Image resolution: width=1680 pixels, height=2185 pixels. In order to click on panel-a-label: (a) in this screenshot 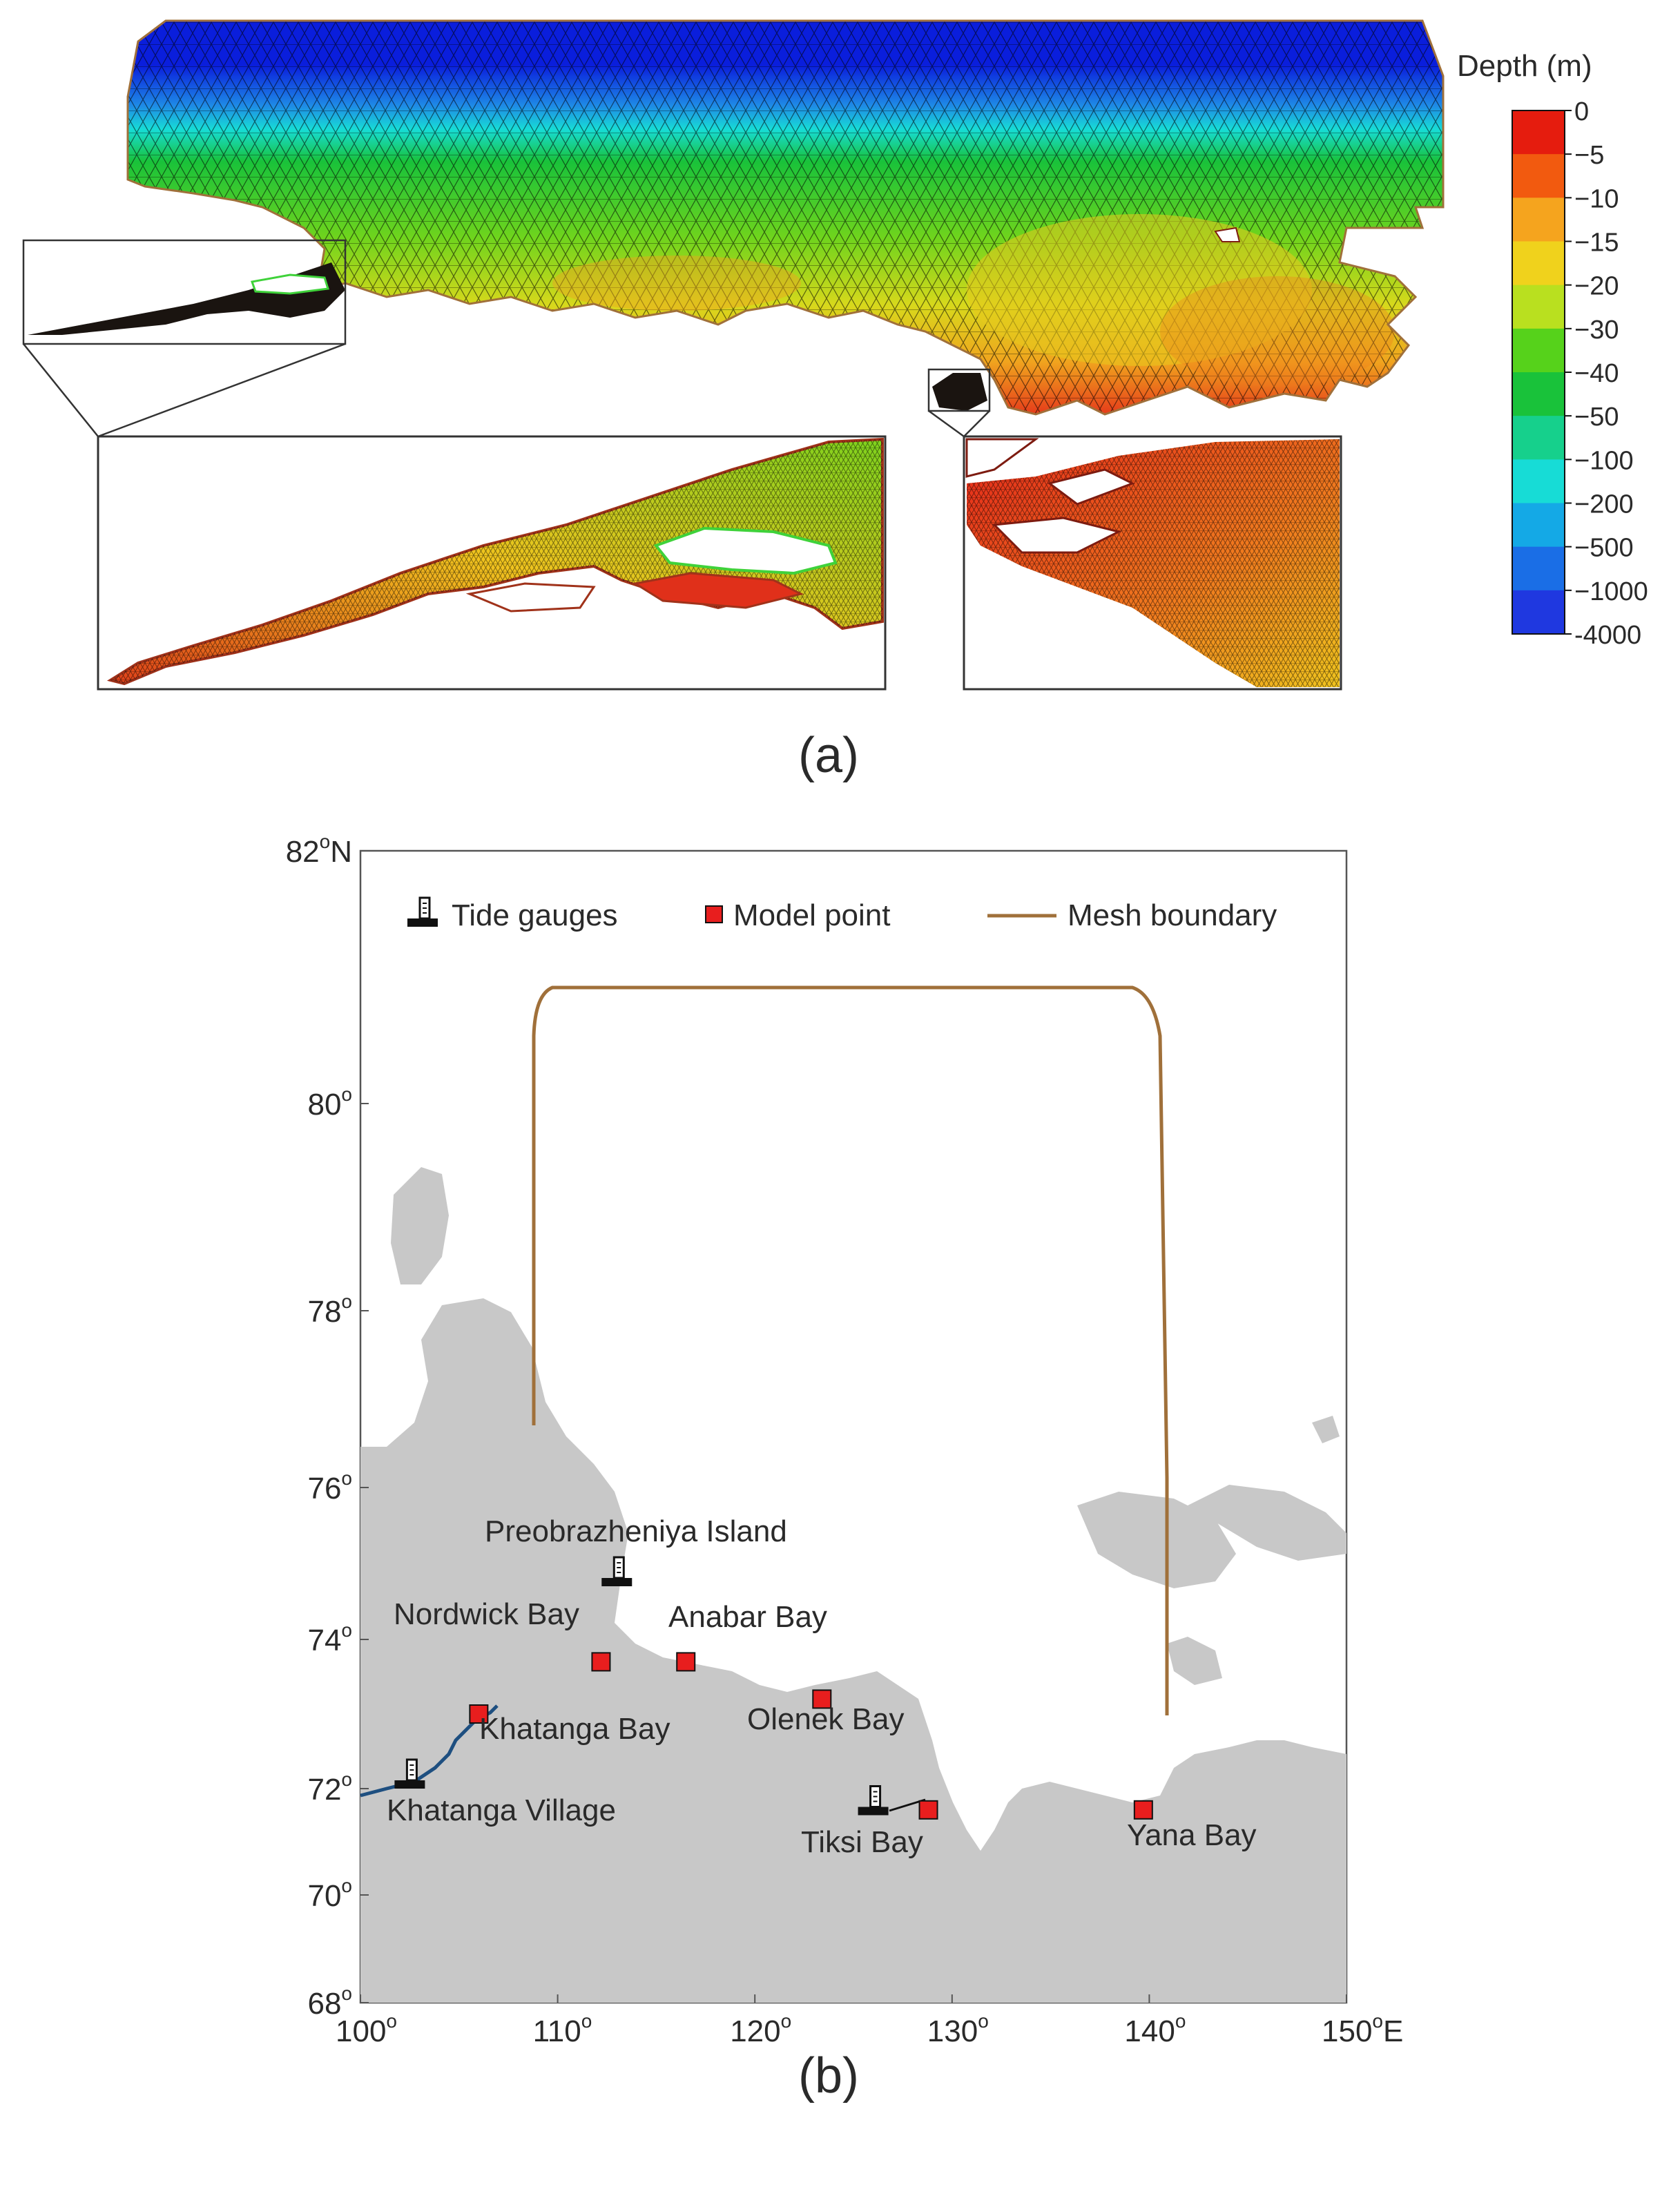, I will do `click(828, 756)`.